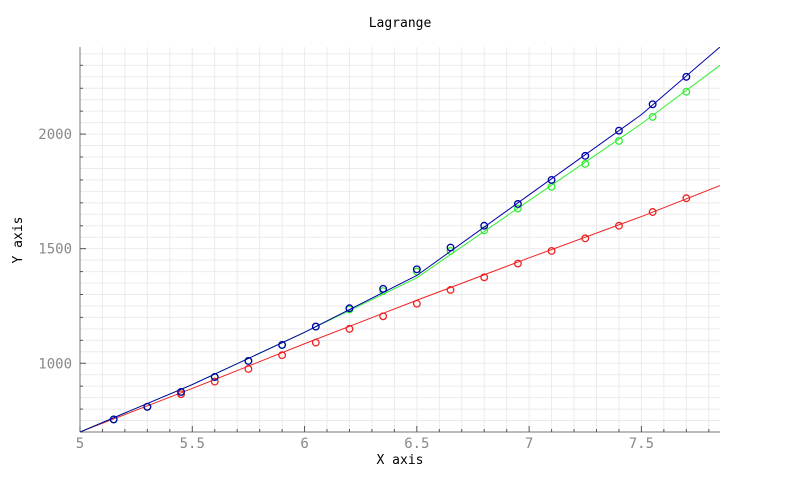  What do you see at coordinates (641, 444) in the screenshot?
I see `x-tick-label: 7.5` at bounding box center [641, 444].